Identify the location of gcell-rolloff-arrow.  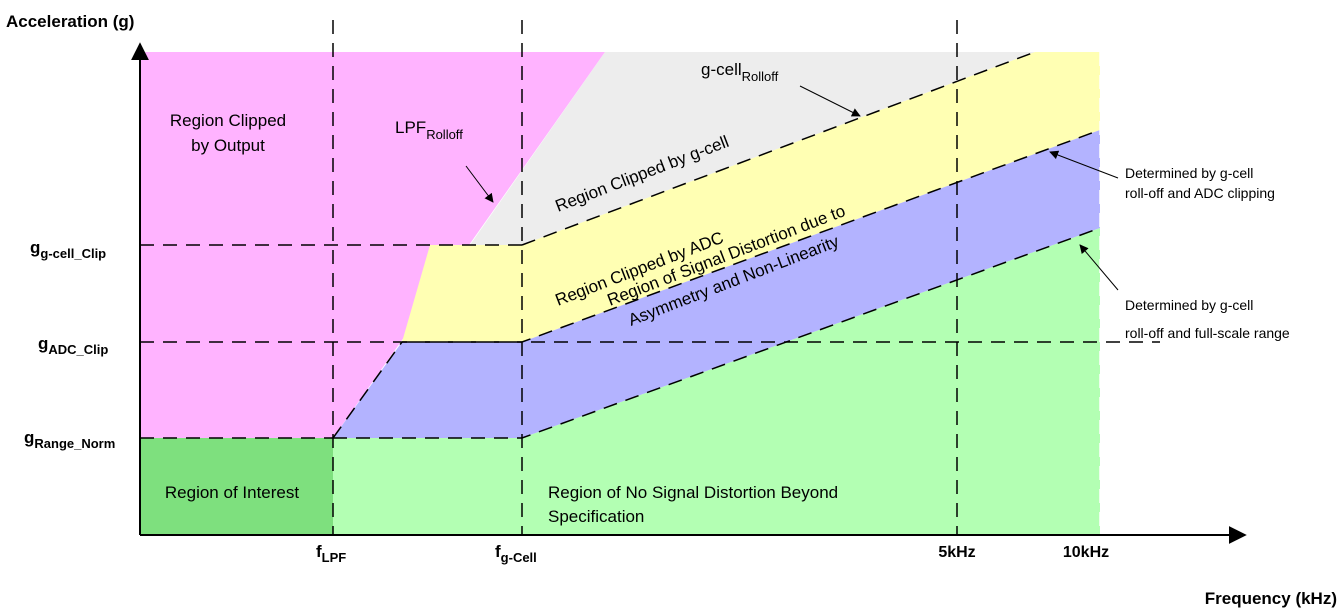
(830, 101).